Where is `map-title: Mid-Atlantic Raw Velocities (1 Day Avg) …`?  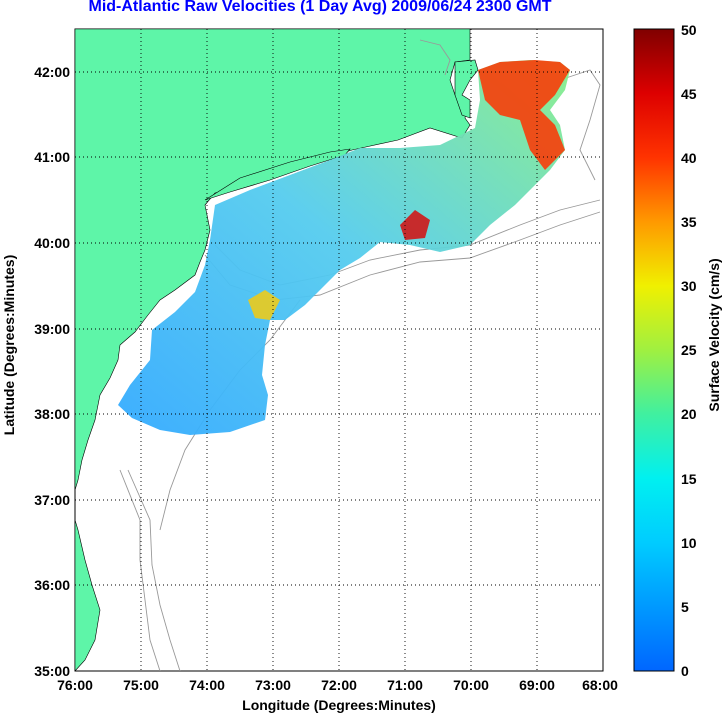 map-title: Mid-Atlantic Raw Velocities (1 Day Avg) … is located at coordinates (320, 7).